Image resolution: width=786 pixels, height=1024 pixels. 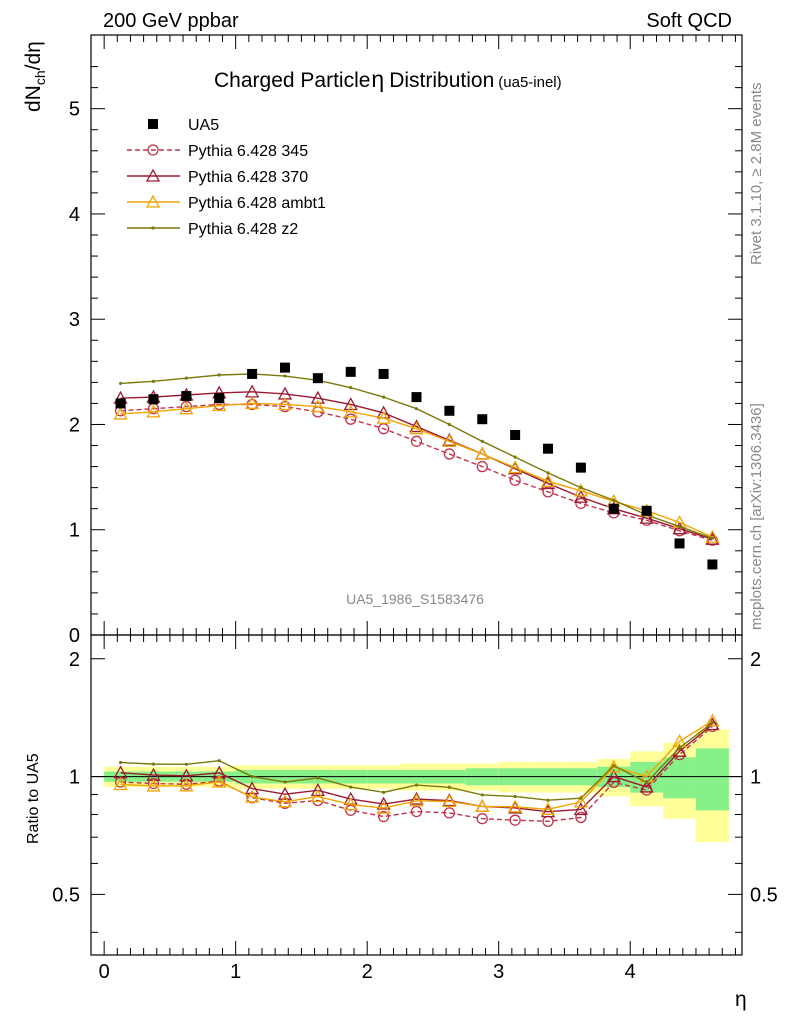 What do you see at coordinates (367, 972) in the screenshot?
I see `x-tick-label: 2` at bounding box center [367, 972].